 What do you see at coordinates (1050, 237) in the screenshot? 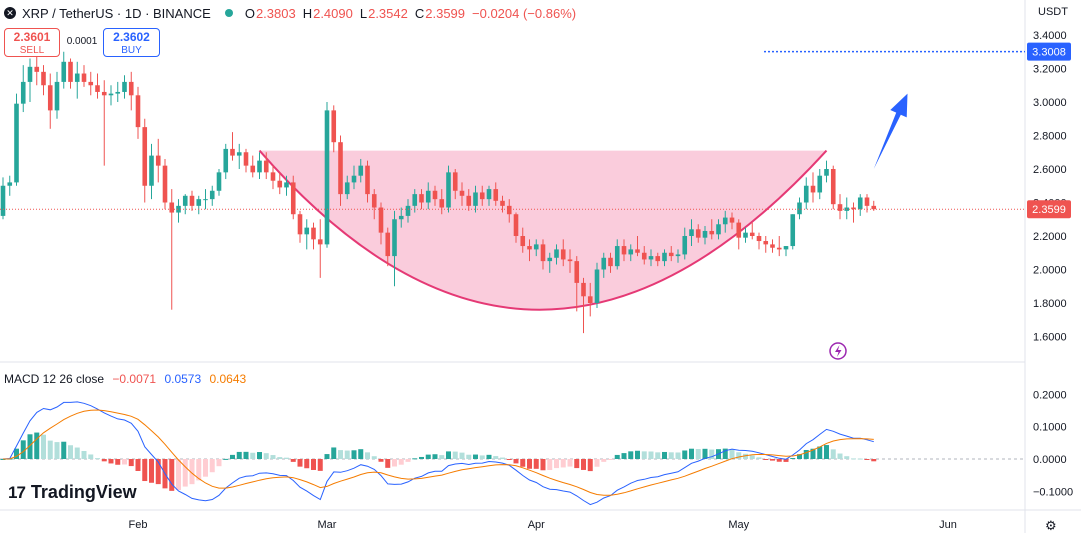
I see `price-tick-label: 2.2000` at bounding box center [1050, 237].